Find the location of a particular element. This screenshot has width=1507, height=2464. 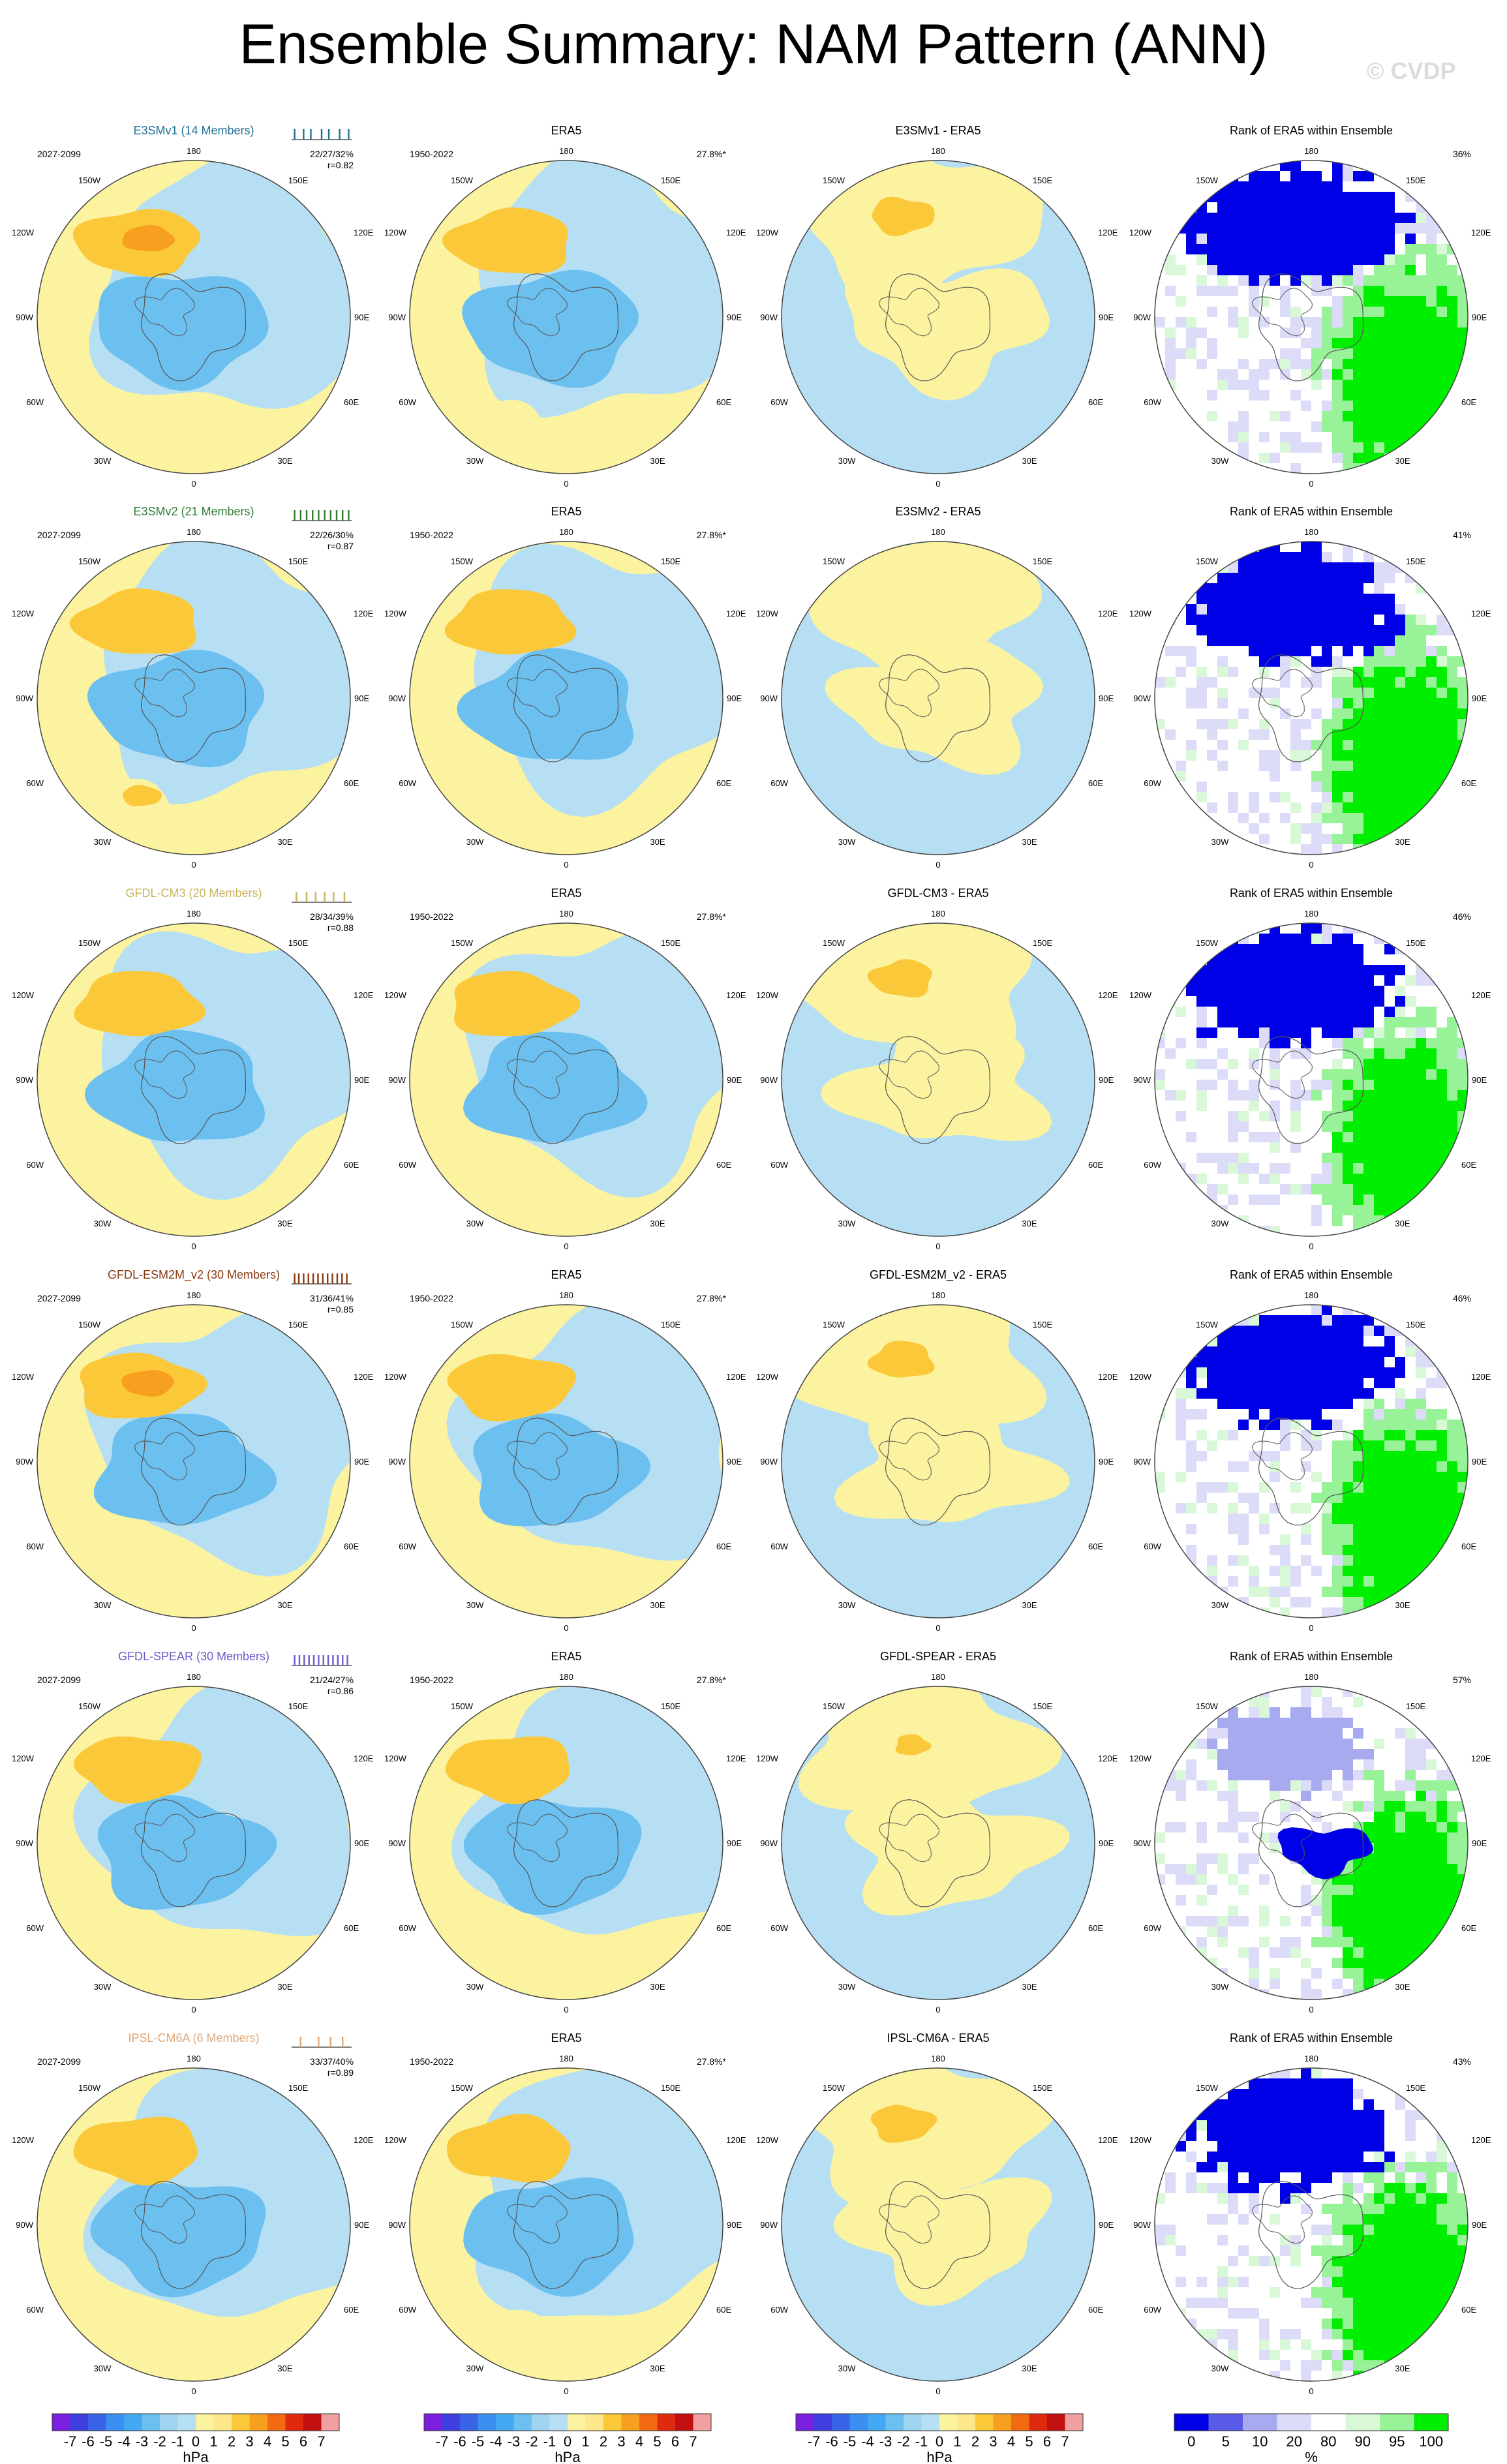

model-period-label: 2027-2099 is located at coordinates (59, 154).